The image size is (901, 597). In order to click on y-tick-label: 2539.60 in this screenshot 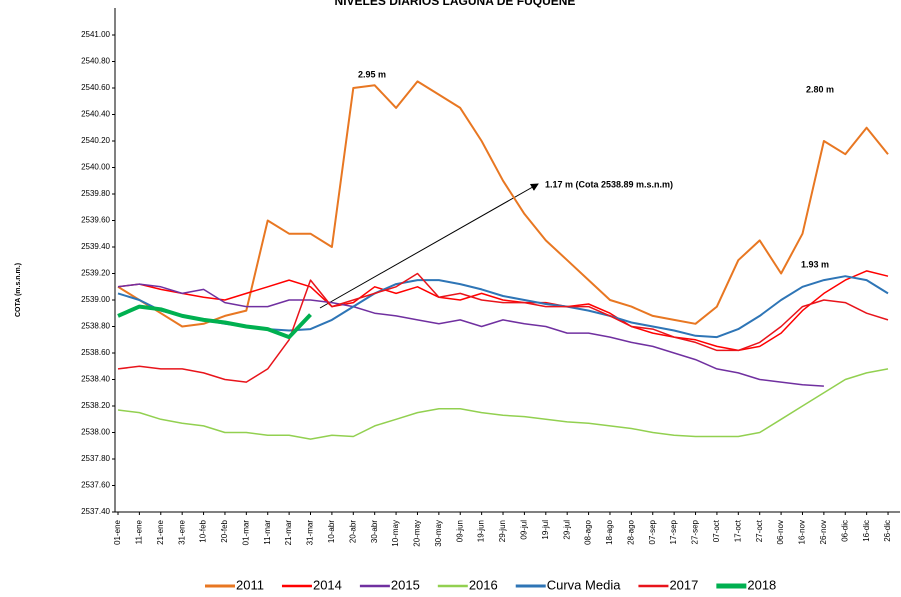, I will do `click(95, 220)`.